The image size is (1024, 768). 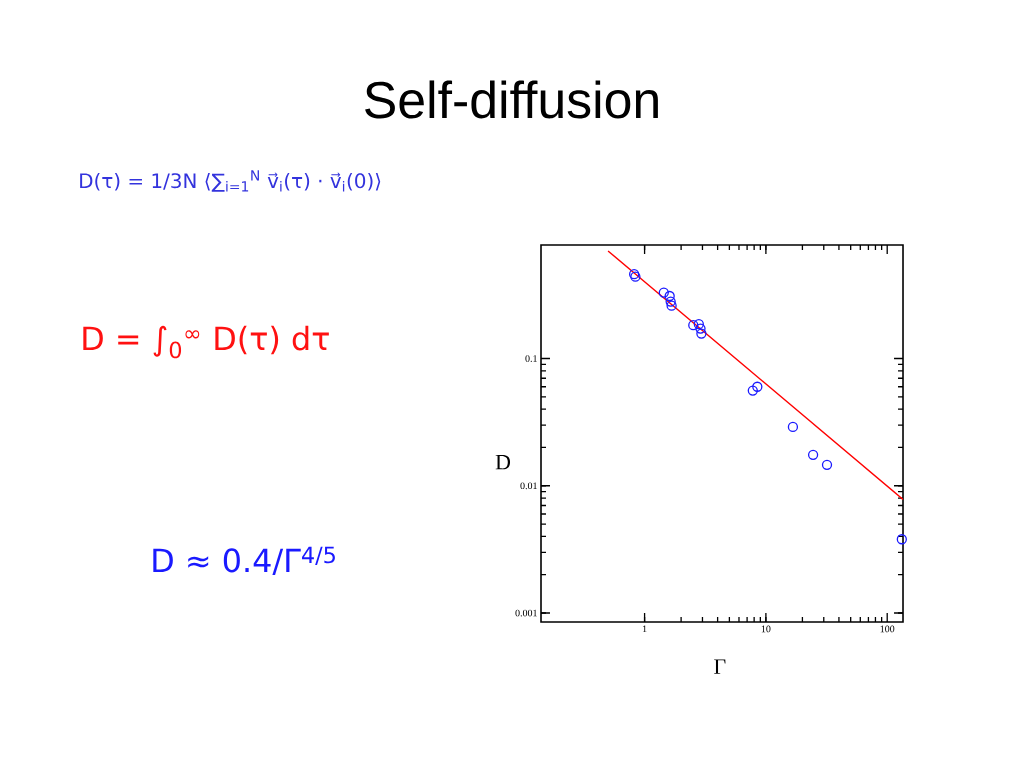 What do you see at coordinates (526, 613) in the screenshot?
I see `y-tick-label: 0.001` at bounding box center [526, 613].